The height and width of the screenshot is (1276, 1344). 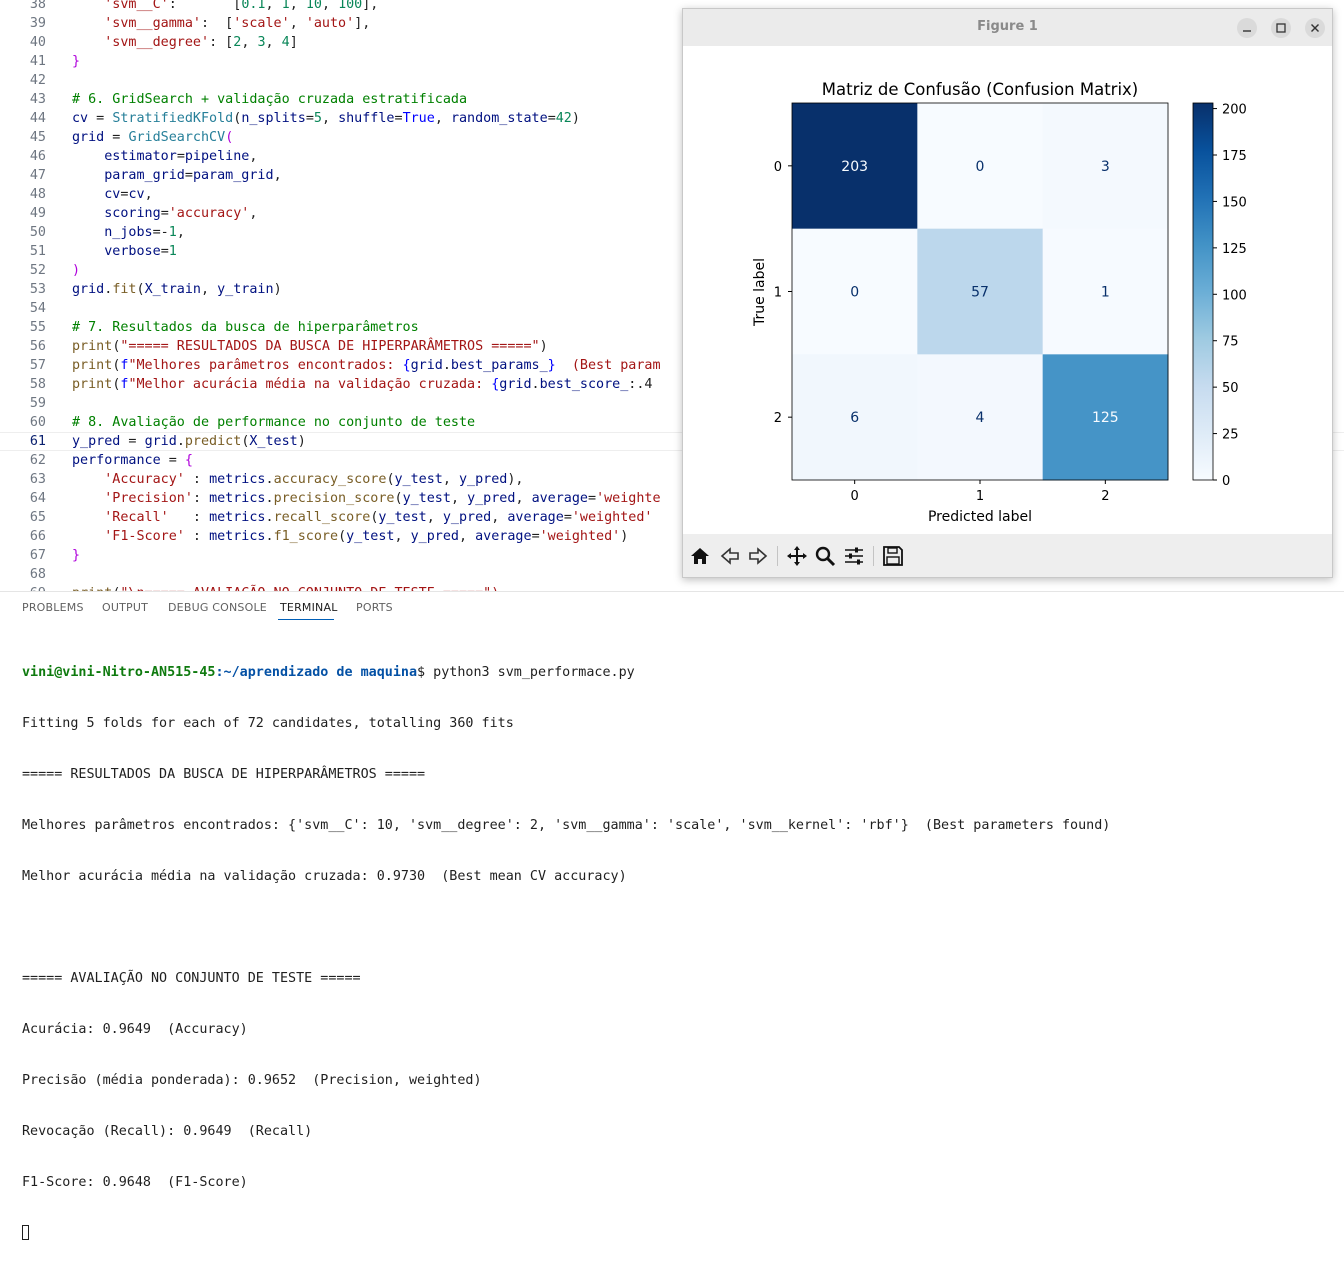 I want to click on code-line: 61 y_pred = grid.predict(X_test), so click(x=672, y=441).